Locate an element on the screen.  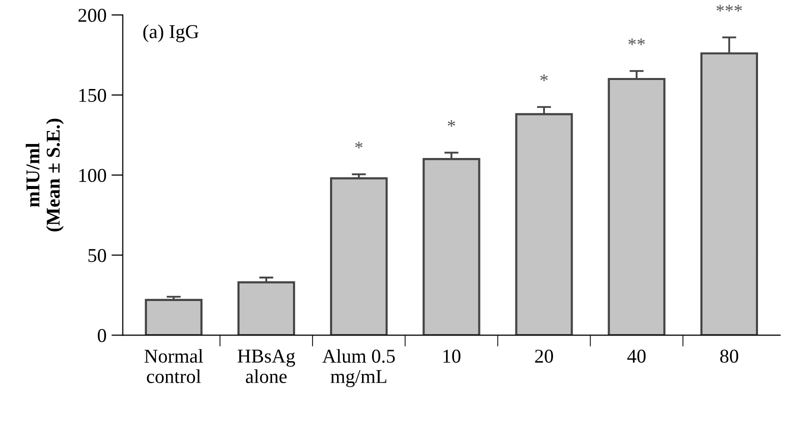
y-tick-label: 50 is located at coordinates (97, 255).